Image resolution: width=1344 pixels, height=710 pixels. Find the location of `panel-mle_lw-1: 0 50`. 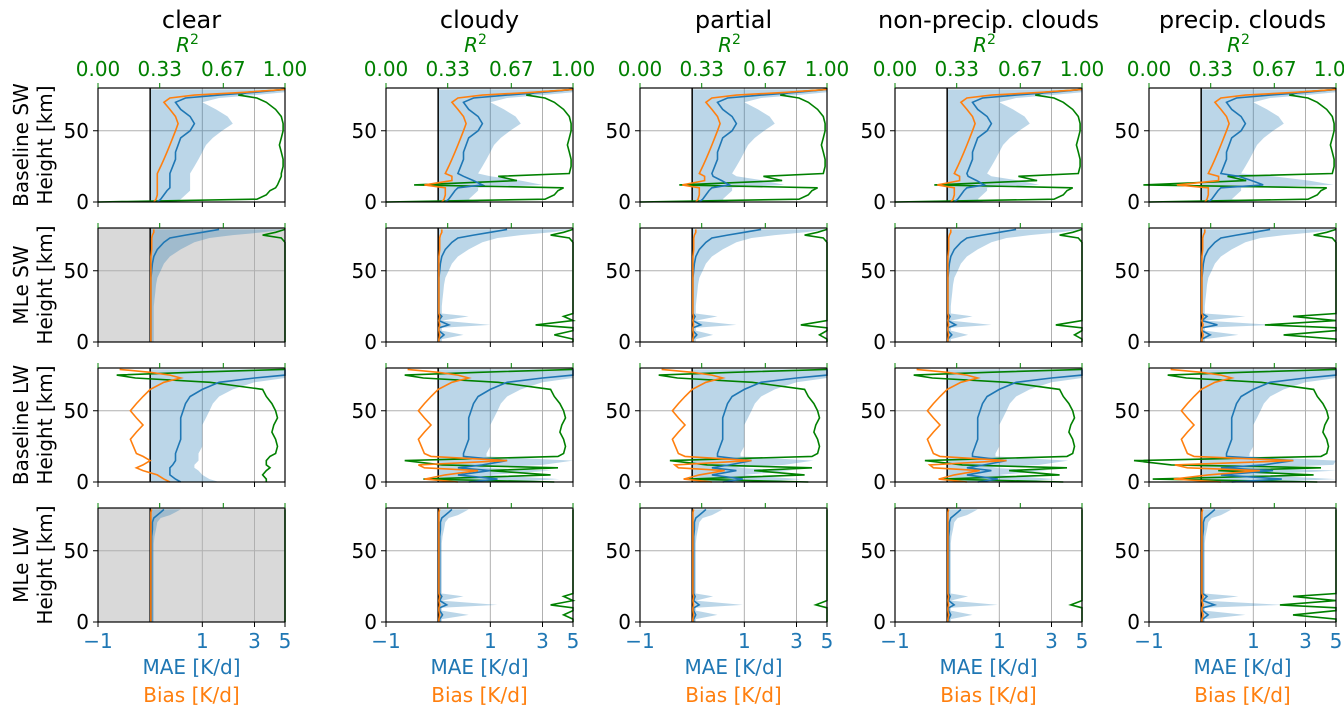

panel-mle_lw-1: 0 50 is located at coordinates (464, 568).